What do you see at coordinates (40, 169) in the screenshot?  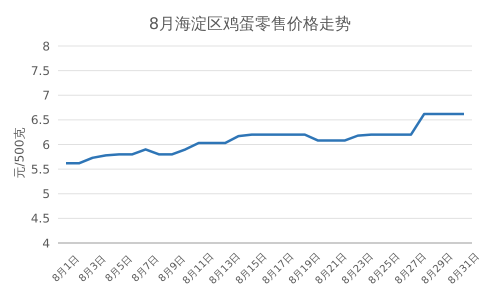 I see `y-tick-label: 5.5` at bounding box center [40, 169].